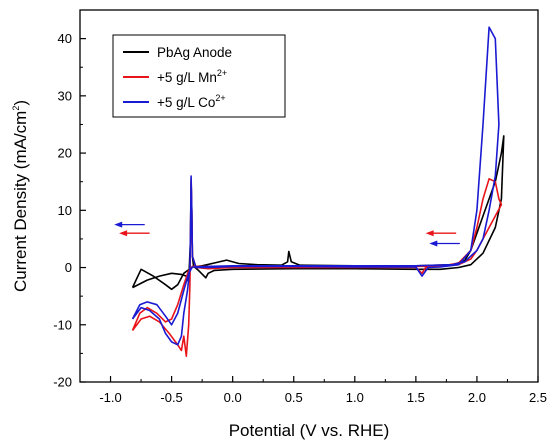 Image resolution: width=550 pixels, height=448 pixels. I want to click on x-tick-label: 1.5, so click(416, 397).